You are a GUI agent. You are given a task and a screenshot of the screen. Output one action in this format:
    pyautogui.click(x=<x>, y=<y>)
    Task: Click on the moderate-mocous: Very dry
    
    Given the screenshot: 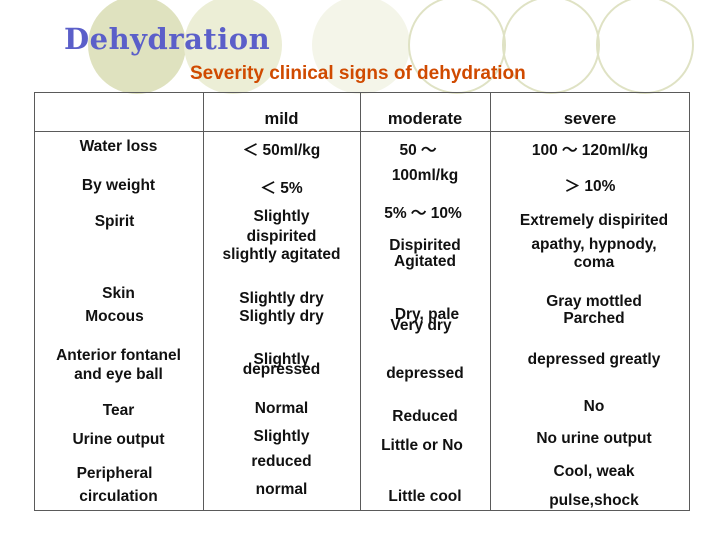 What is the action you would take?
    pyautogui.click(x=421, y=325)
    